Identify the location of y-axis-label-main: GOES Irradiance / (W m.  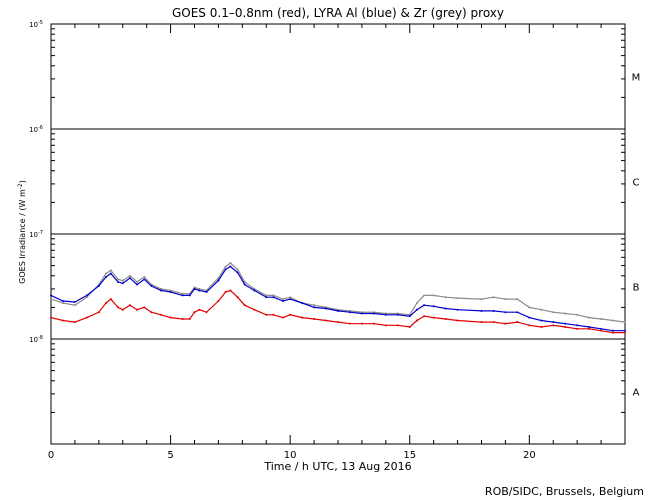
(22, 236).